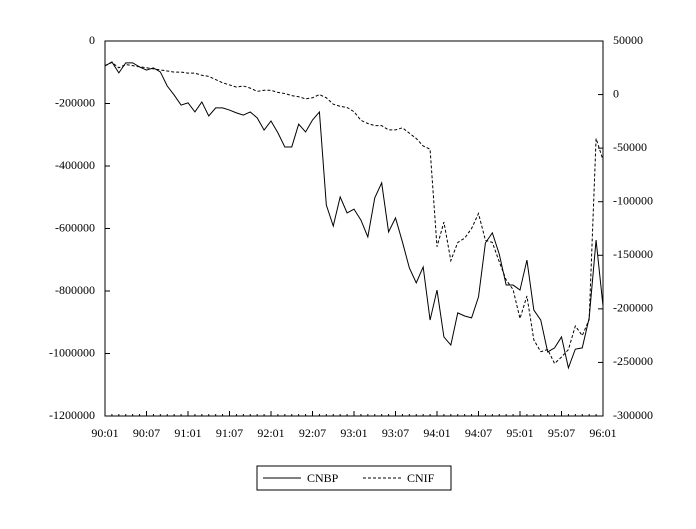 This screenshot has height=529, width=696. Describe the element at coordinates (146, 433) in the screenshot. I see `x-tick-label: 90:07` at that location.